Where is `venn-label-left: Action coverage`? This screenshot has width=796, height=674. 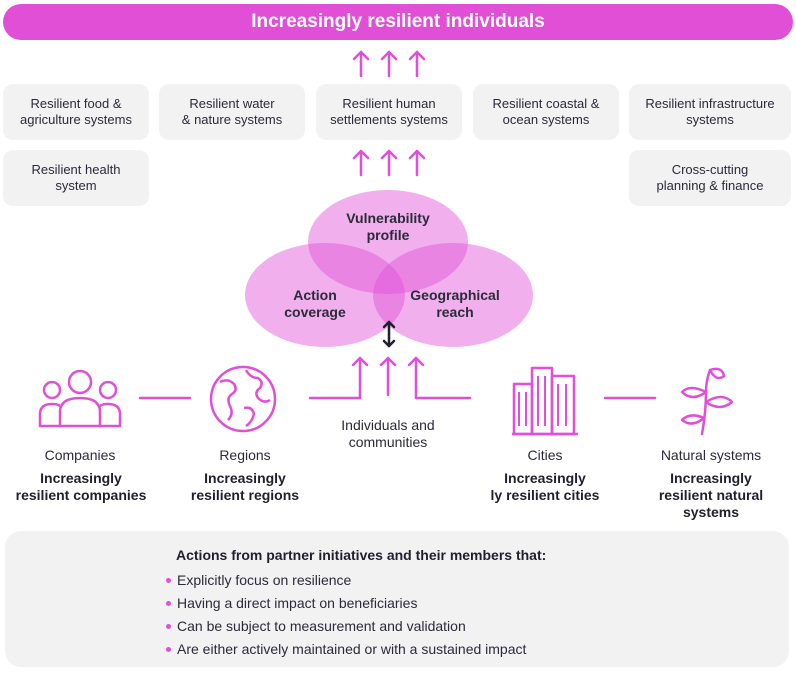
venn-label-left: Action coverage is located at coordinates (315, 304).